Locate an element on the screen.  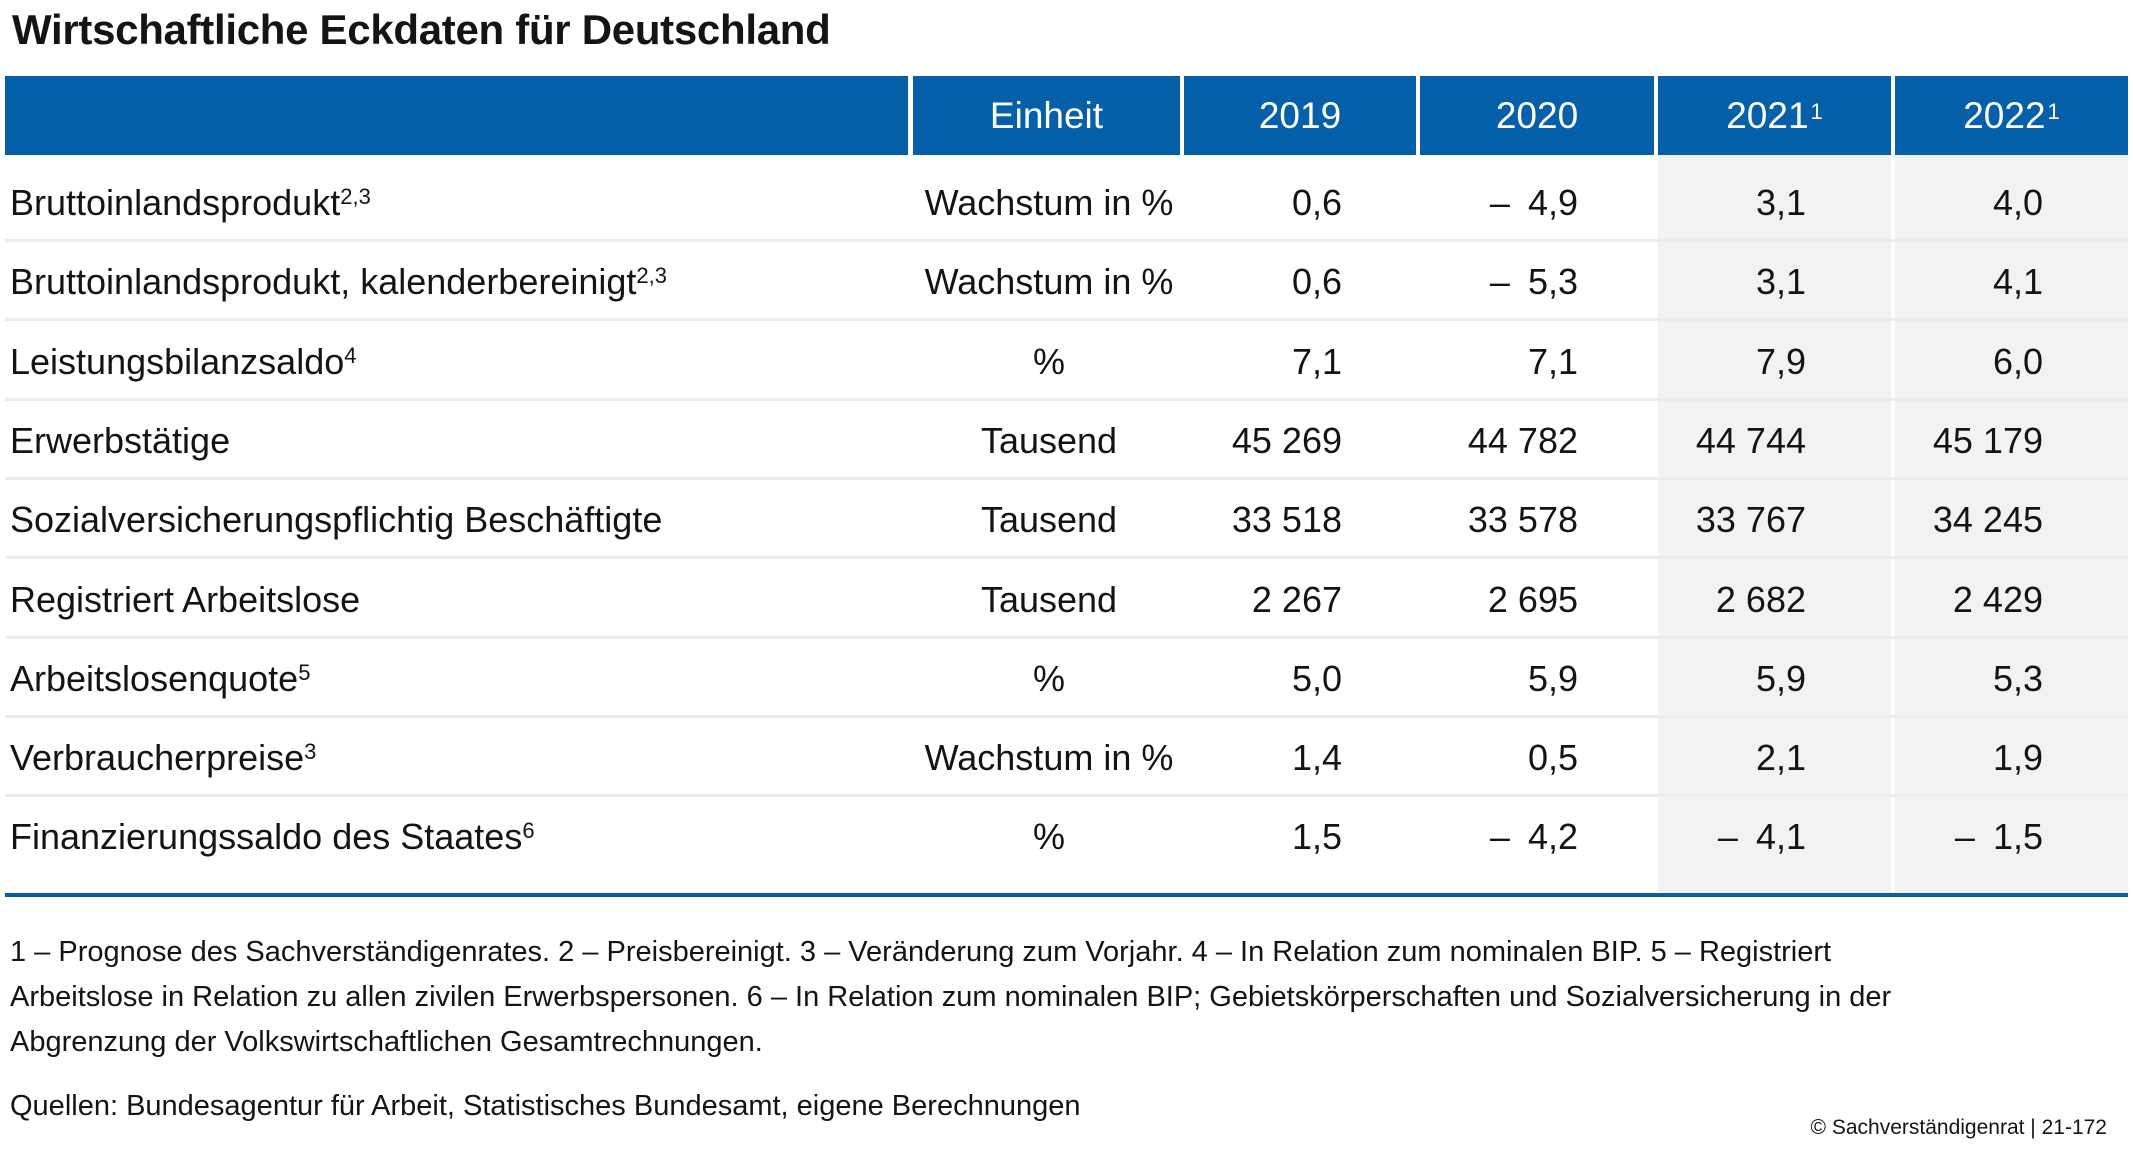
header-2021-footnote: 1 is located at coordinates (1816, 111).